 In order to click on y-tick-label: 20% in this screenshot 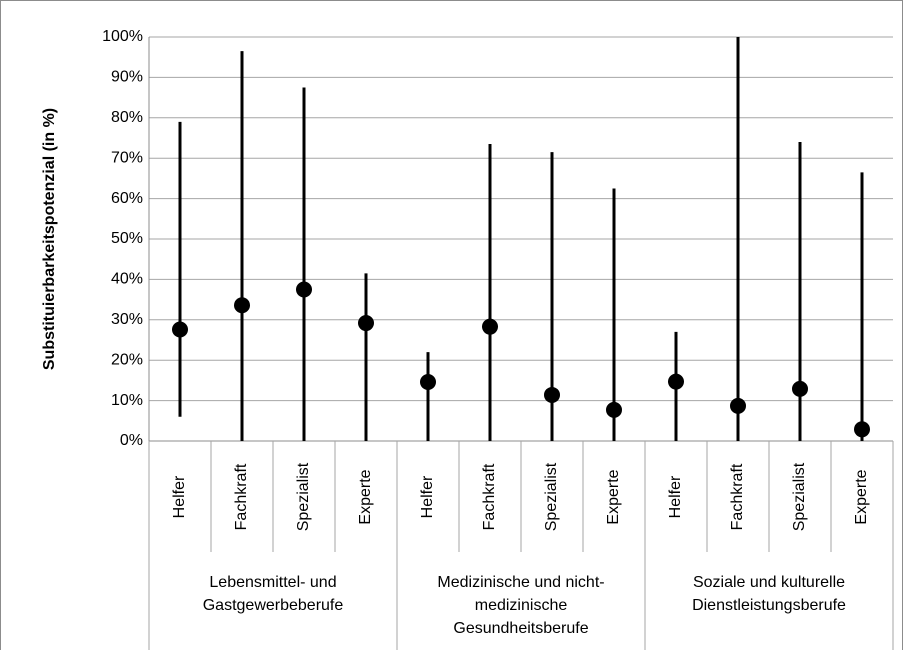, I will do `click(127, 359)`.